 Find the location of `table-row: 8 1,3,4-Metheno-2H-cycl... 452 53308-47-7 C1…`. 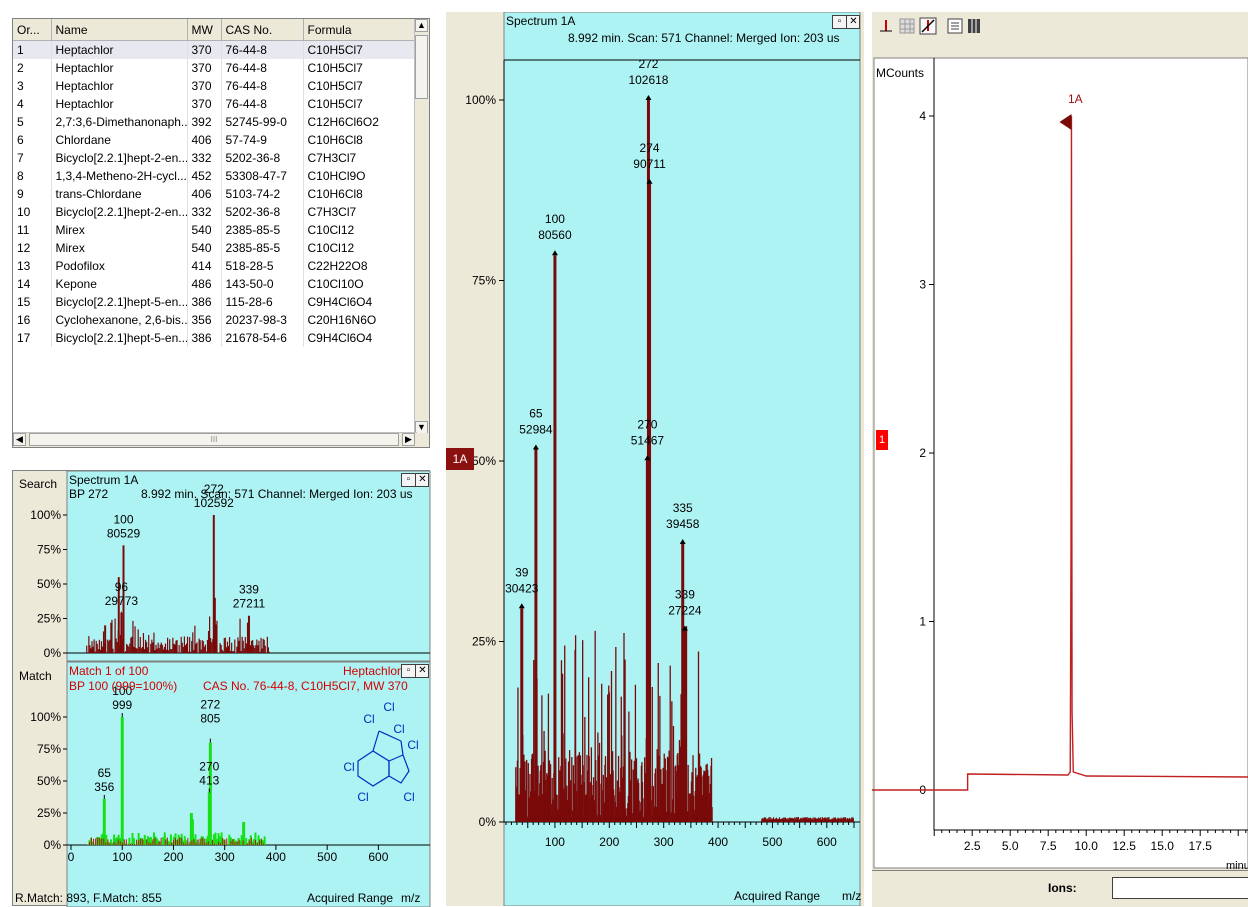

table-row: 8 1,3,4-Metheno-2H-cycl... 452 53308-47-7 C1… is located at coordinates (216, 176).